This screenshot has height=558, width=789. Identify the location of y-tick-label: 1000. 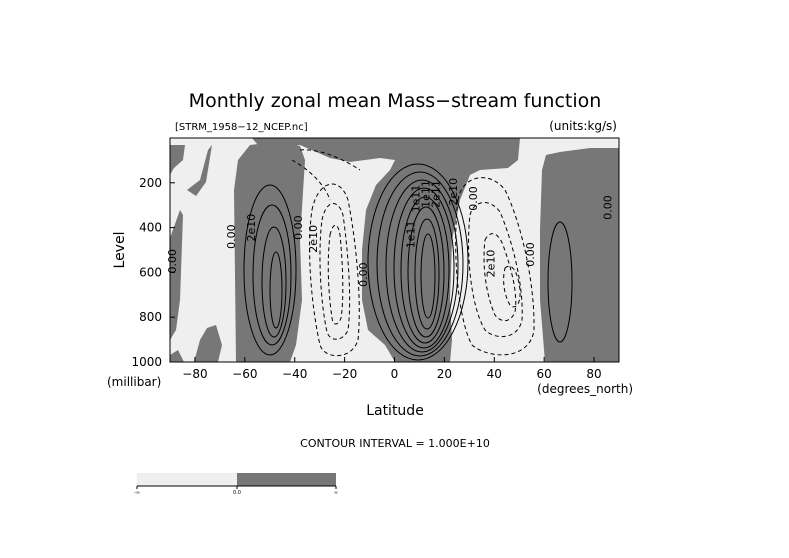
(146, 362).